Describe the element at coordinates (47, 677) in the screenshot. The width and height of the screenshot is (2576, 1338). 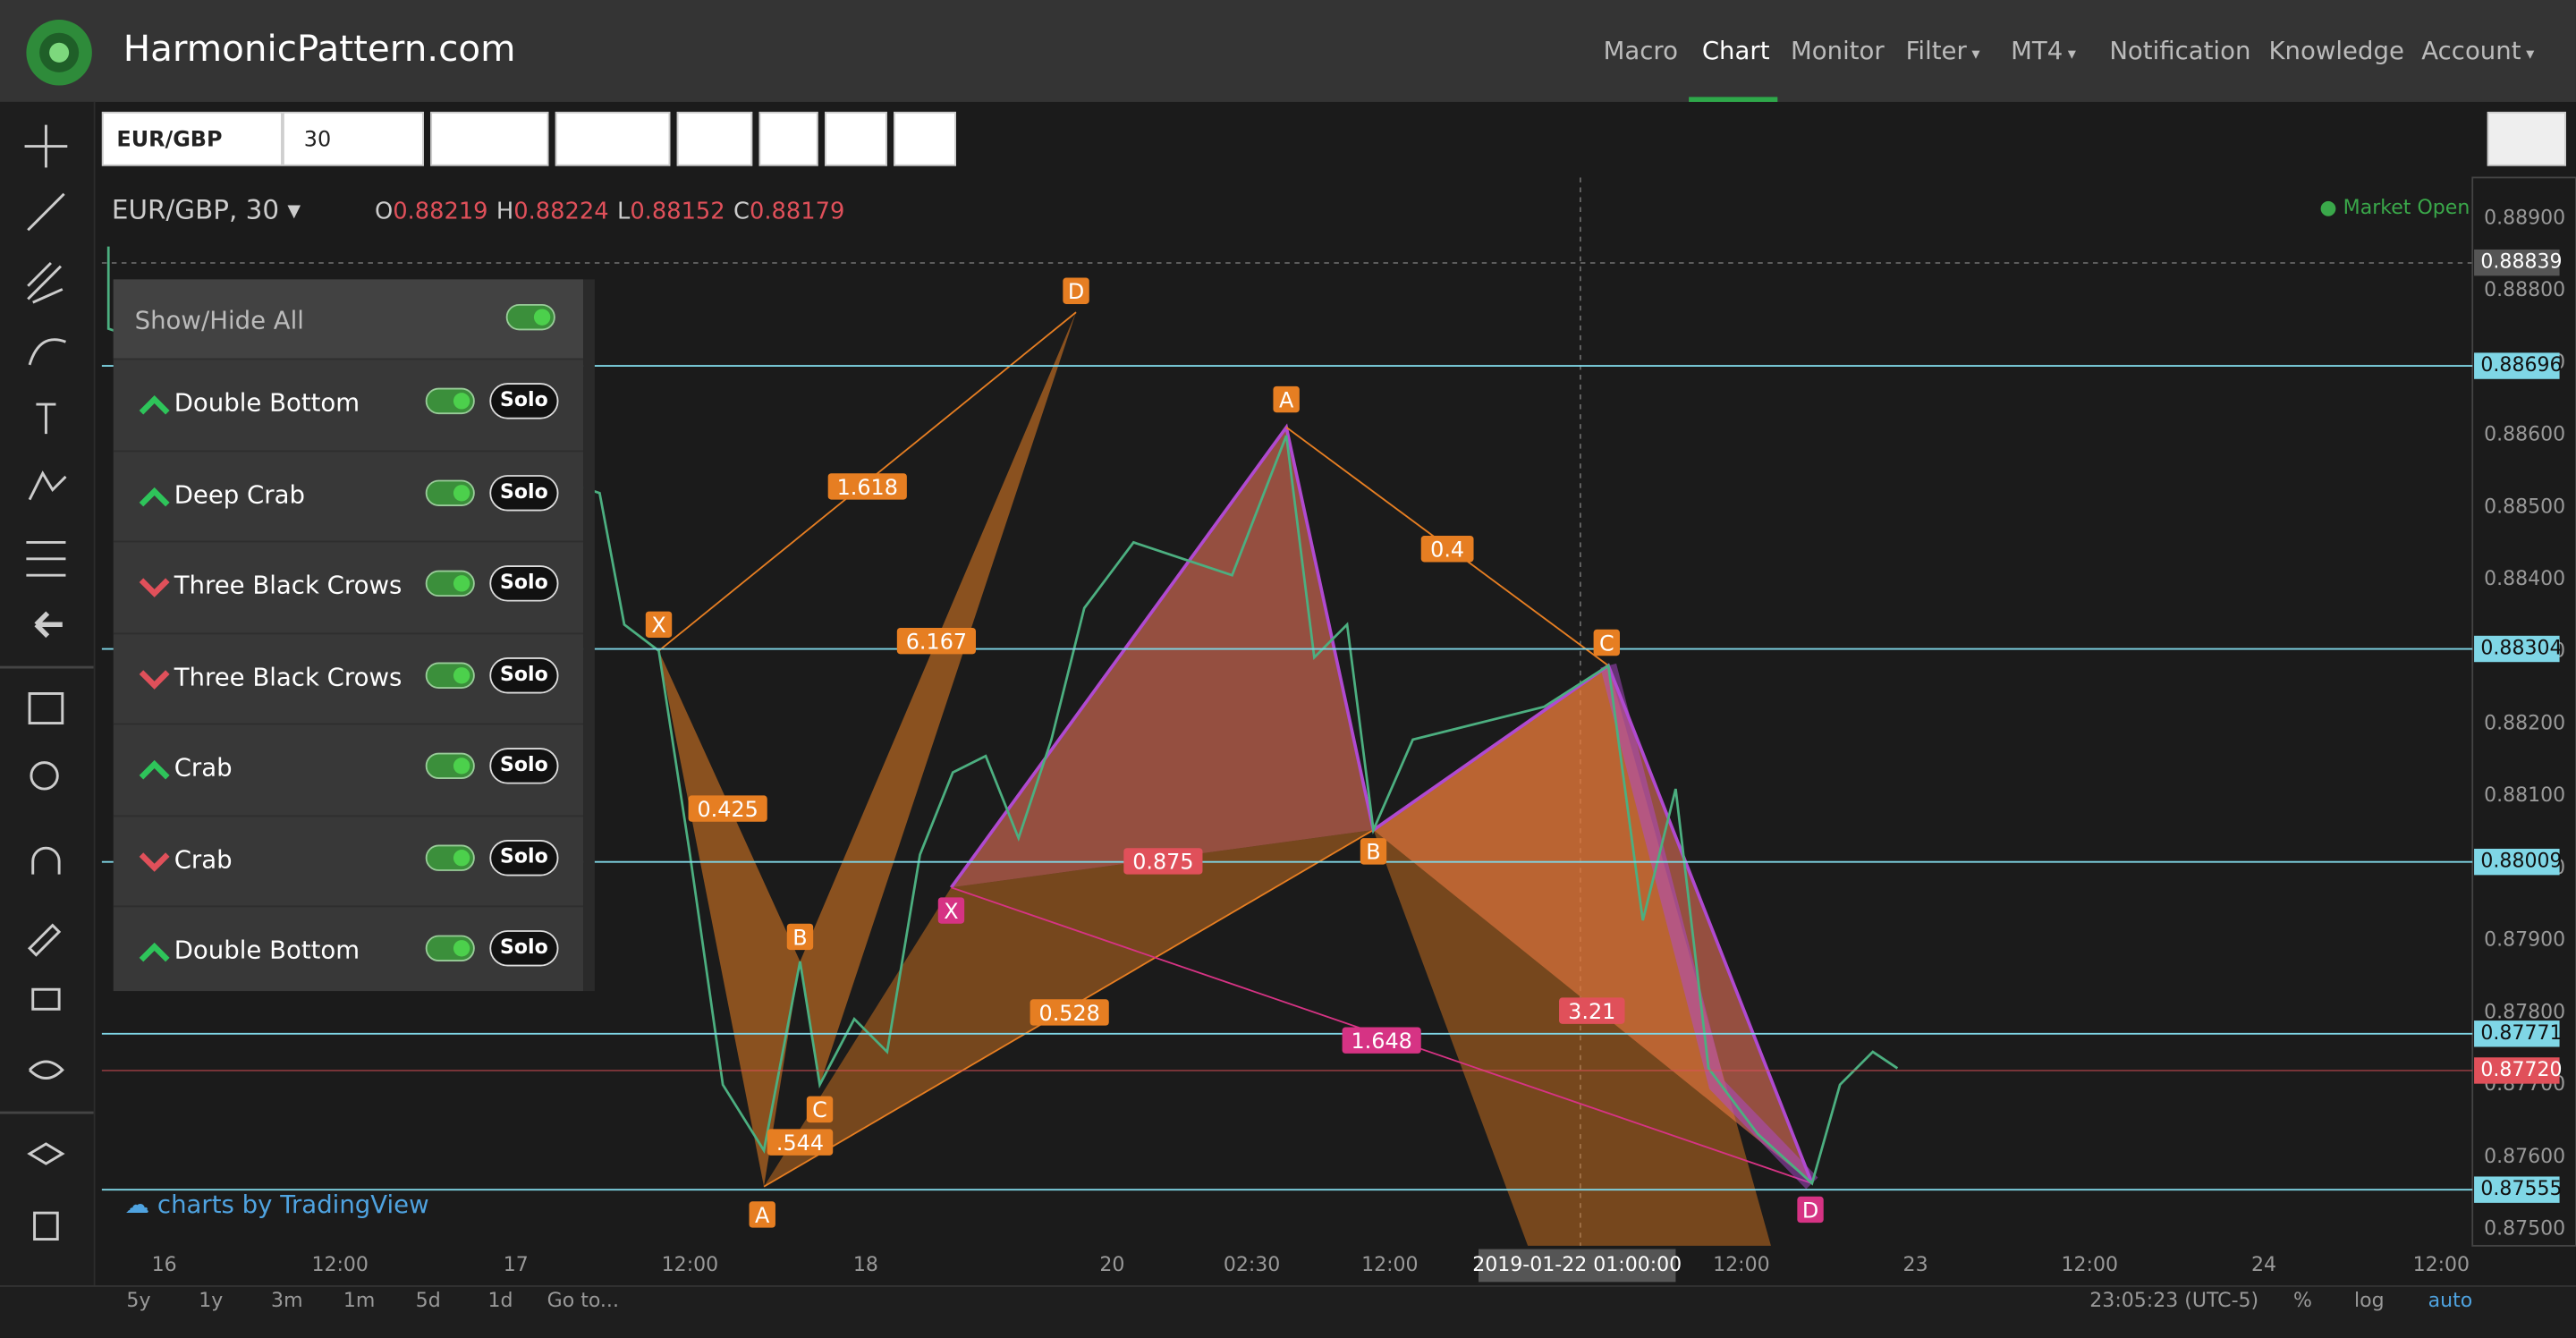
I see `tool-icons` at that location.